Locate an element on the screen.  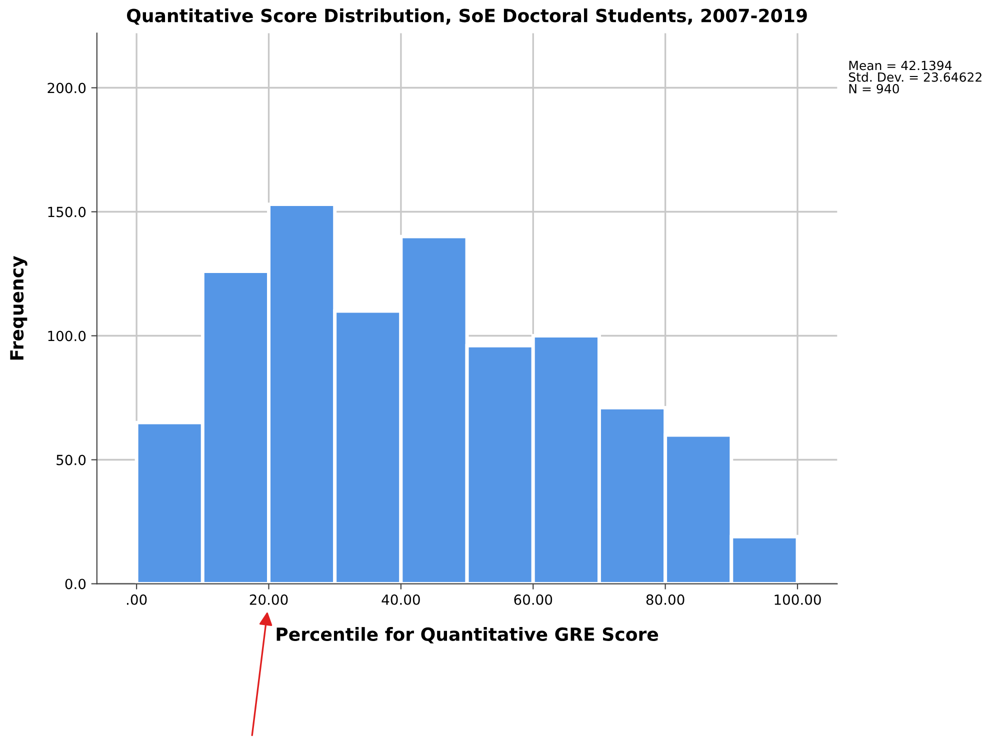
text: Mean = 42.1394 Std. Dev. = 23.64622 N = 940 is located at coordinates (915, 77).